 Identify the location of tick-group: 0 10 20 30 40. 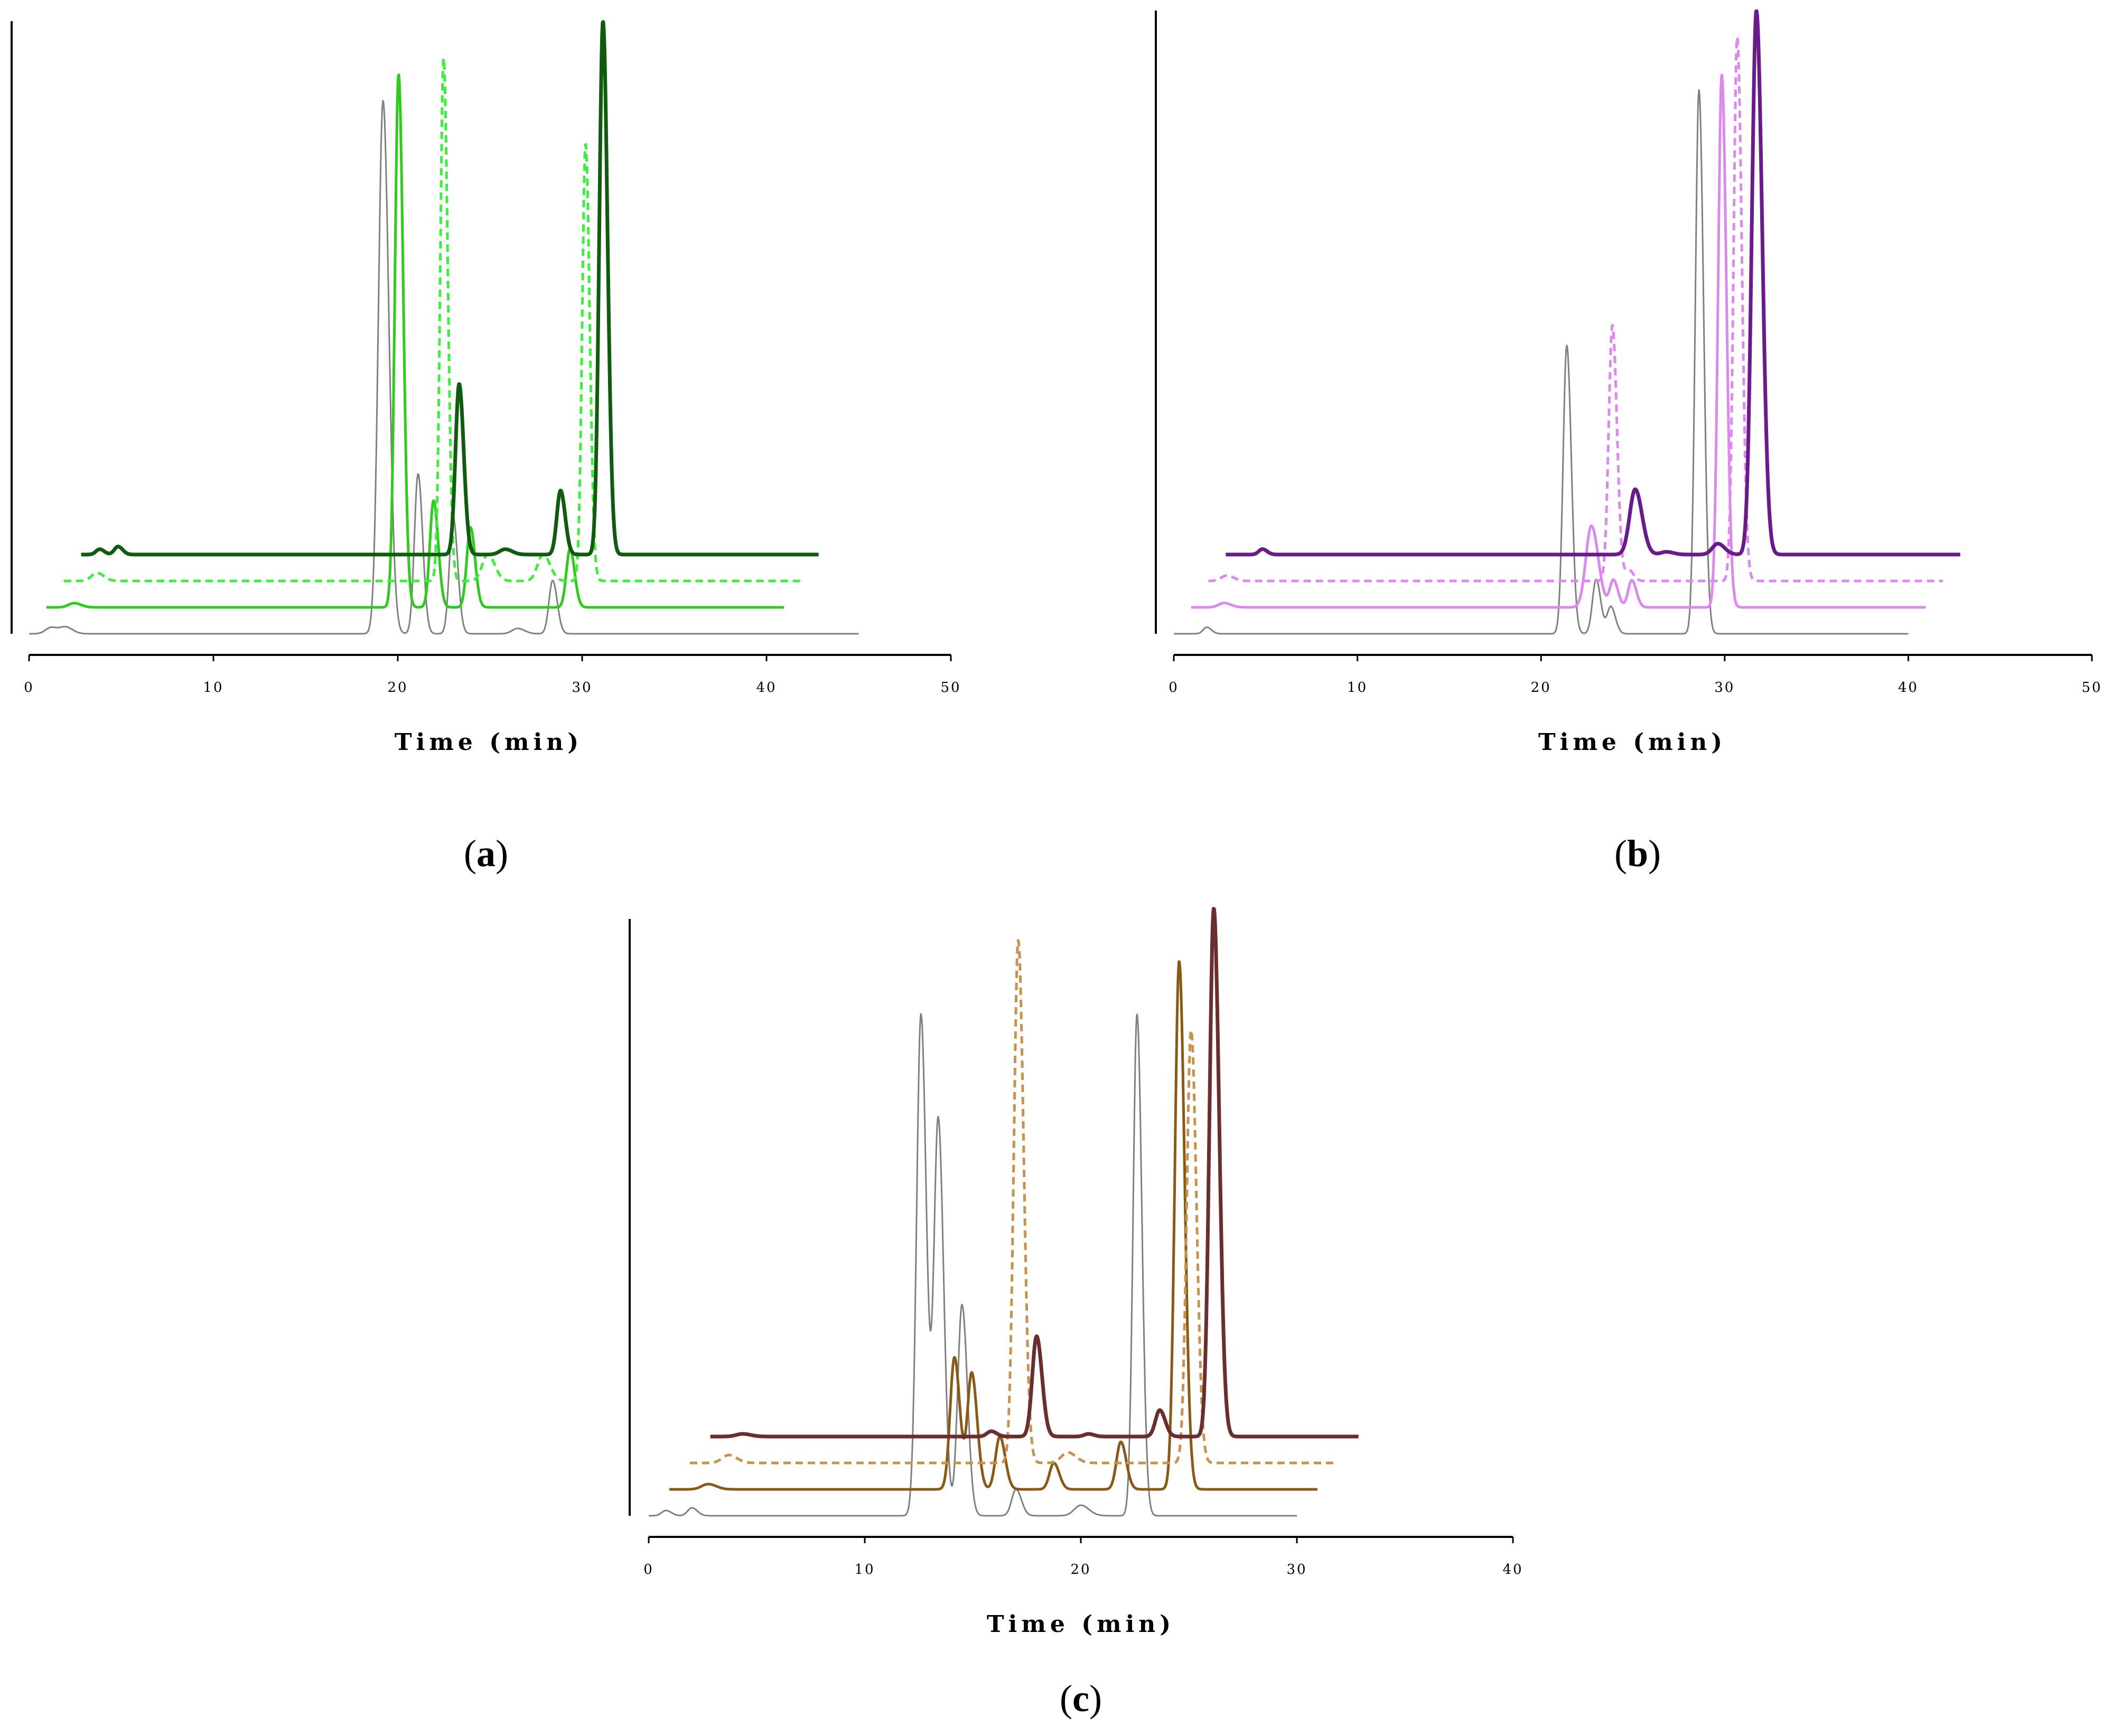
(1083, 1557).